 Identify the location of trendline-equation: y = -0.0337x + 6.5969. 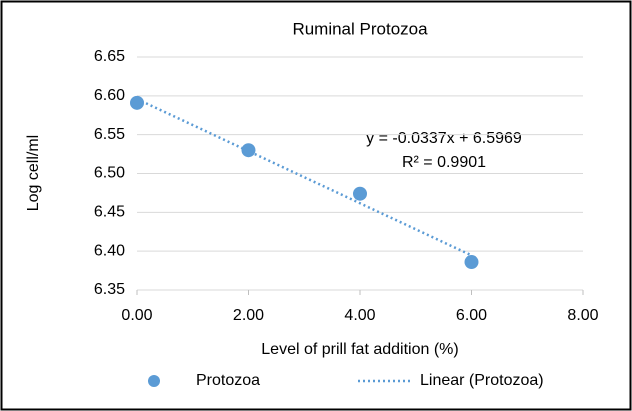
(444, 138).